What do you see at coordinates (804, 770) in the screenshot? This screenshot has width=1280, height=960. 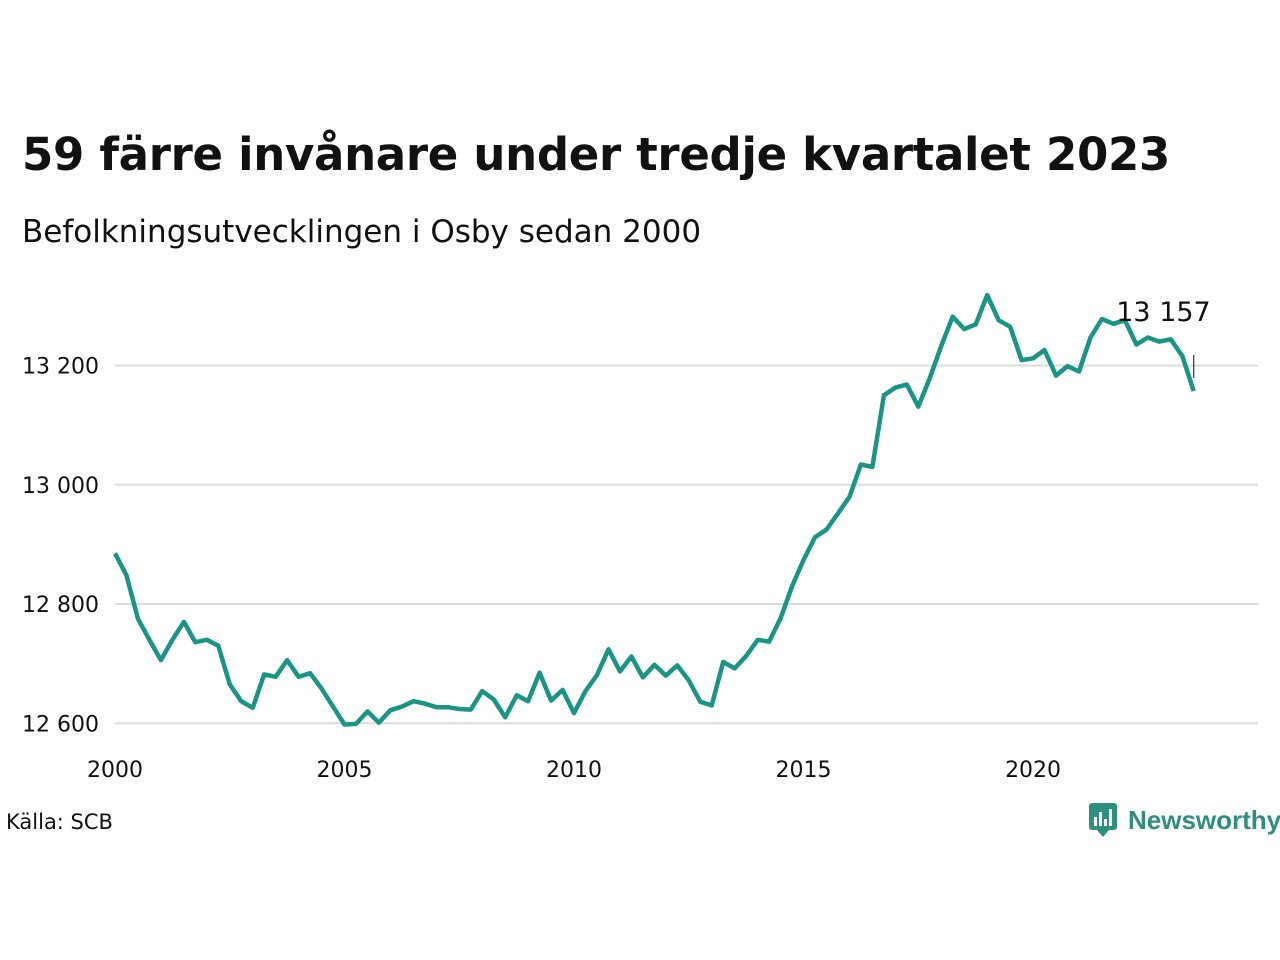 I see `x-tick-label: 2015` at bounding box center [804, 770].